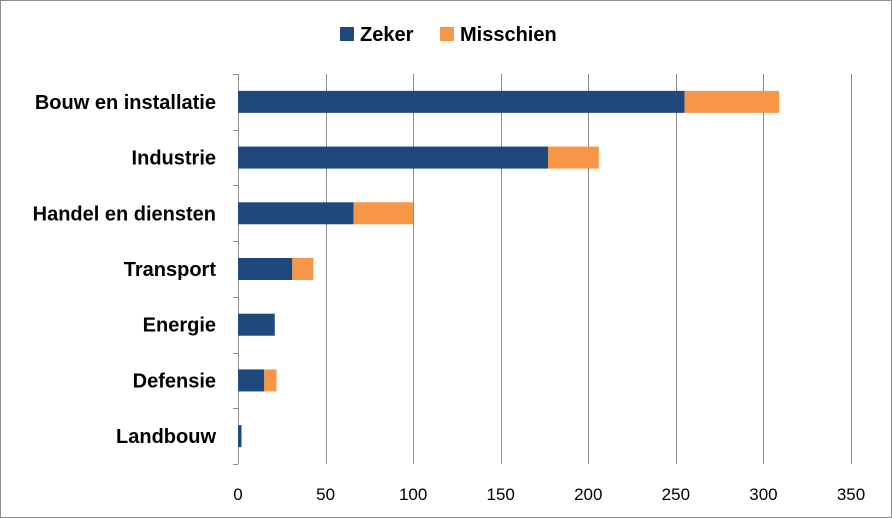 This screenshot has width=892, height=518. I want to click on x-tick-label-200: 200, so click(588, 494).